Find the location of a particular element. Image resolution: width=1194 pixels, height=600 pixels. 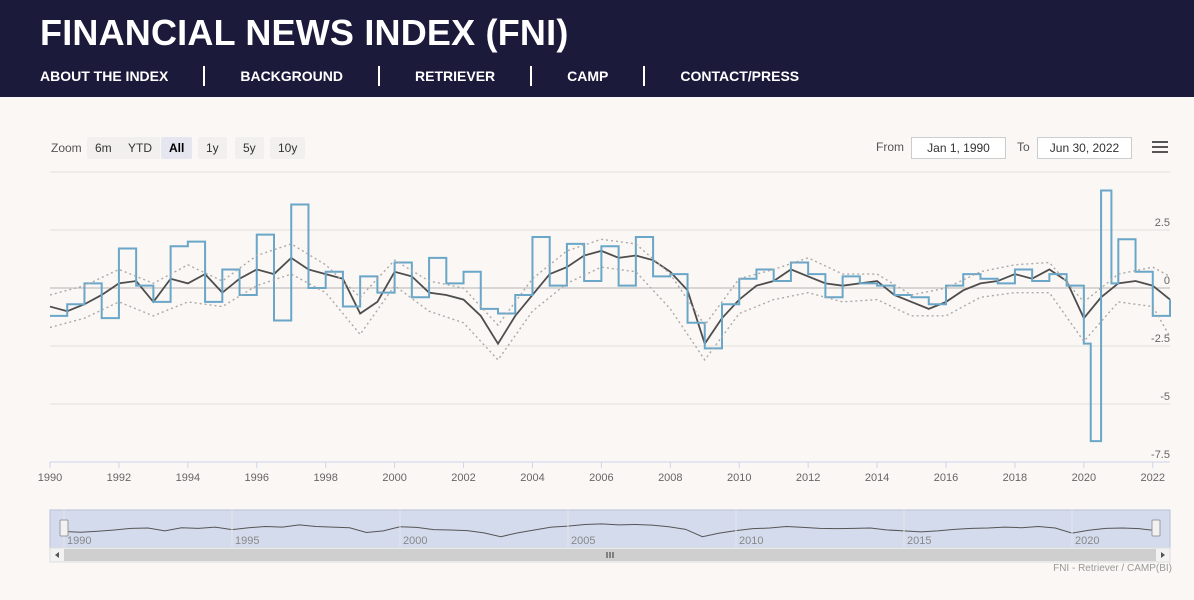

x-tick-label: 2004 is located at coordinates (532, 478).